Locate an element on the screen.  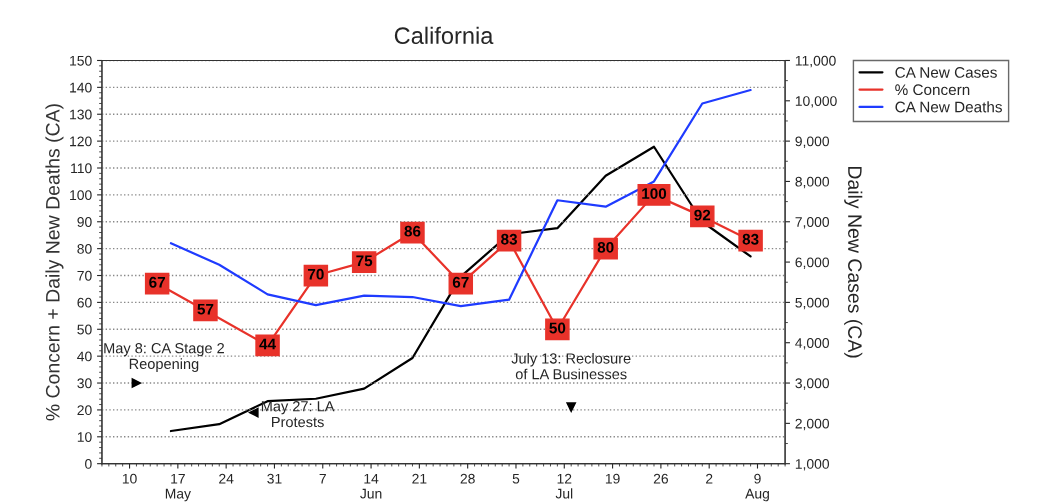
x-tick-label: 26 is located at coordinates (660, 478).